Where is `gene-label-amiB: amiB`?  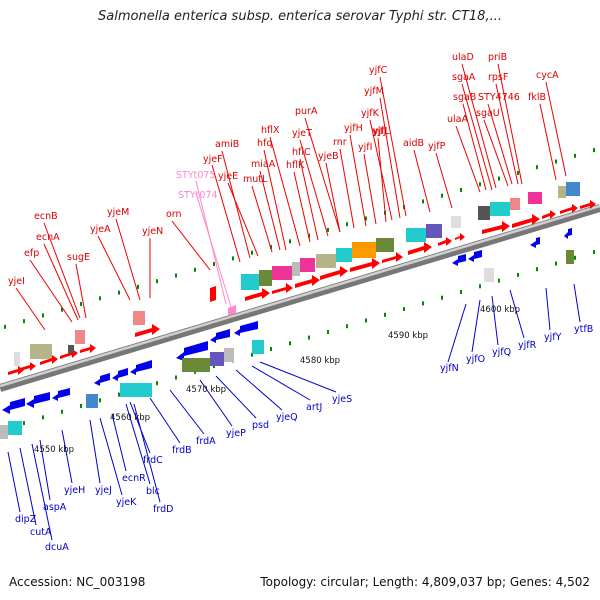 gene-label-amiB: amiB is located at coordinates (227, 144).